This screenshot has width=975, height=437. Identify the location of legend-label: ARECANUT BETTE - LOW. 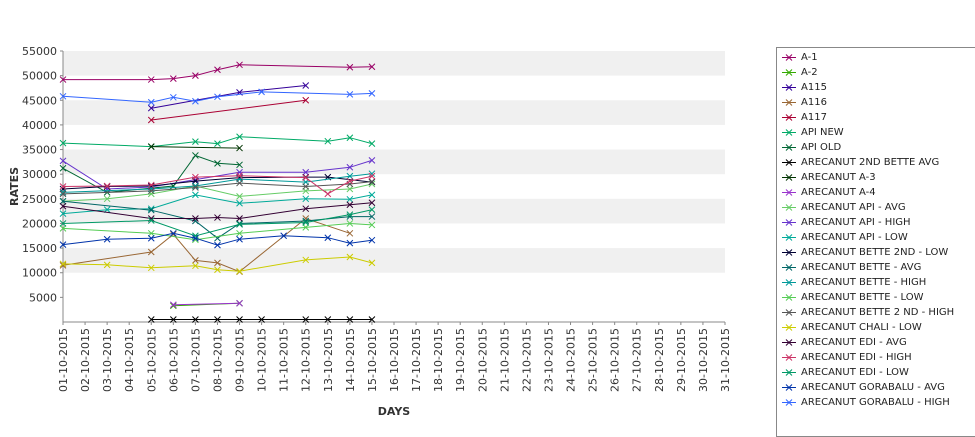
(862, 297).